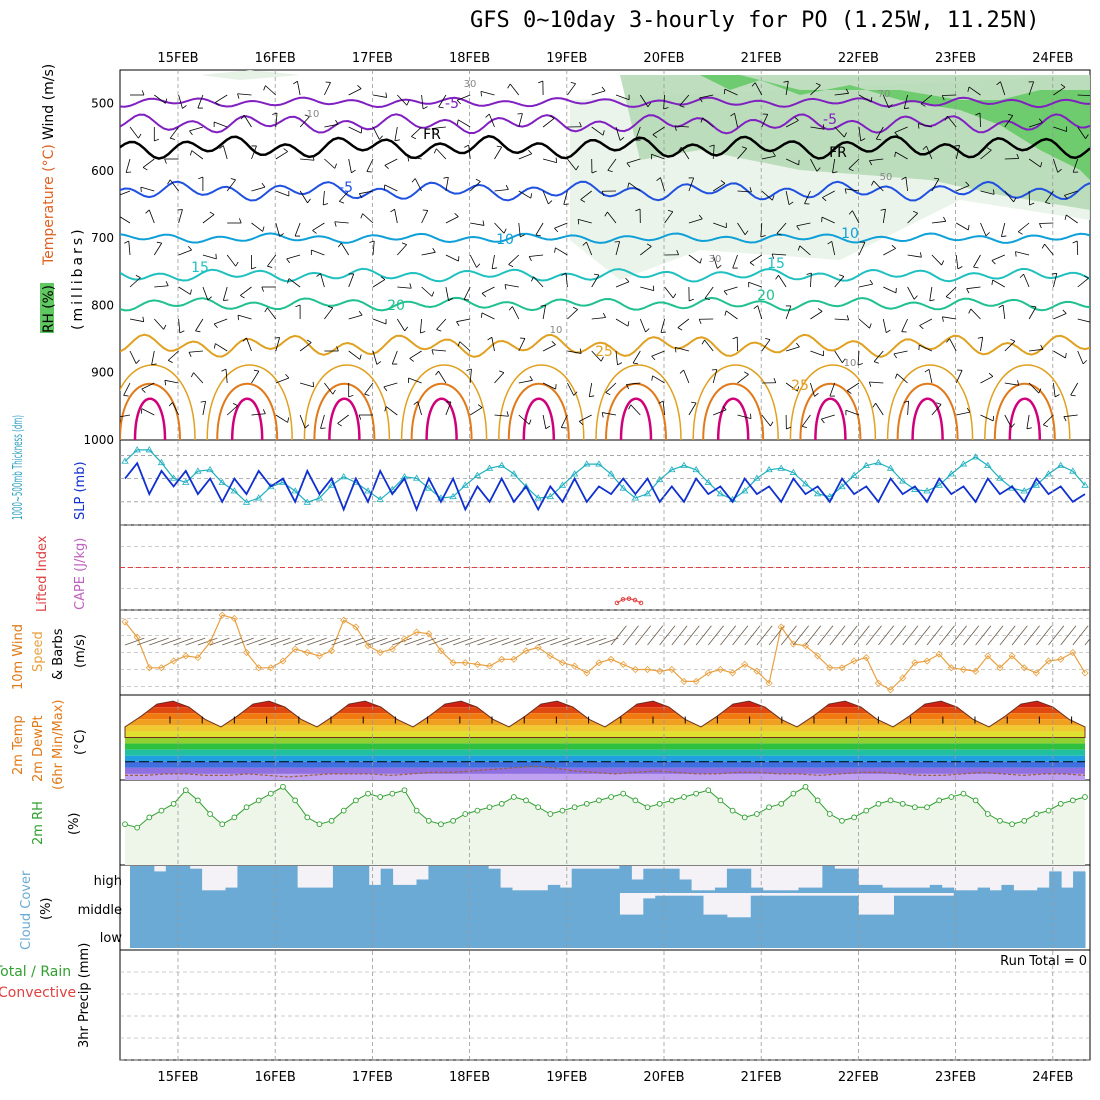  I want to click on contour-30-lobe, so click(1024, 411).